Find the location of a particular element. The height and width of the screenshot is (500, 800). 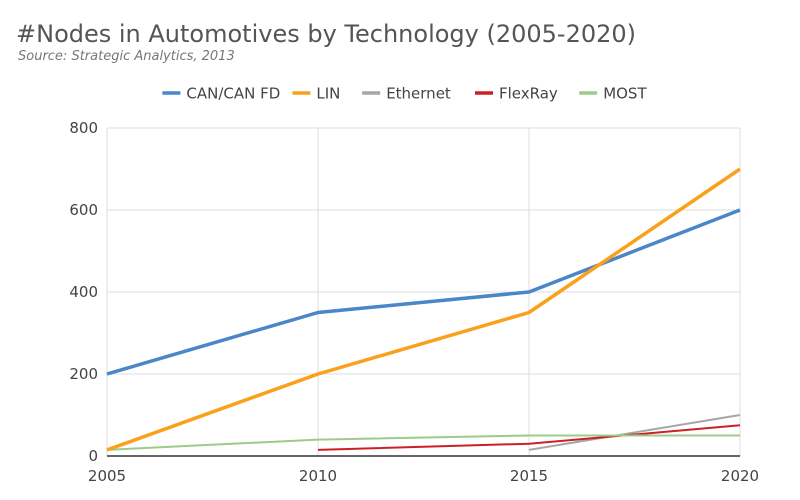

series-line-flexray is located at coordinates (529, 437).